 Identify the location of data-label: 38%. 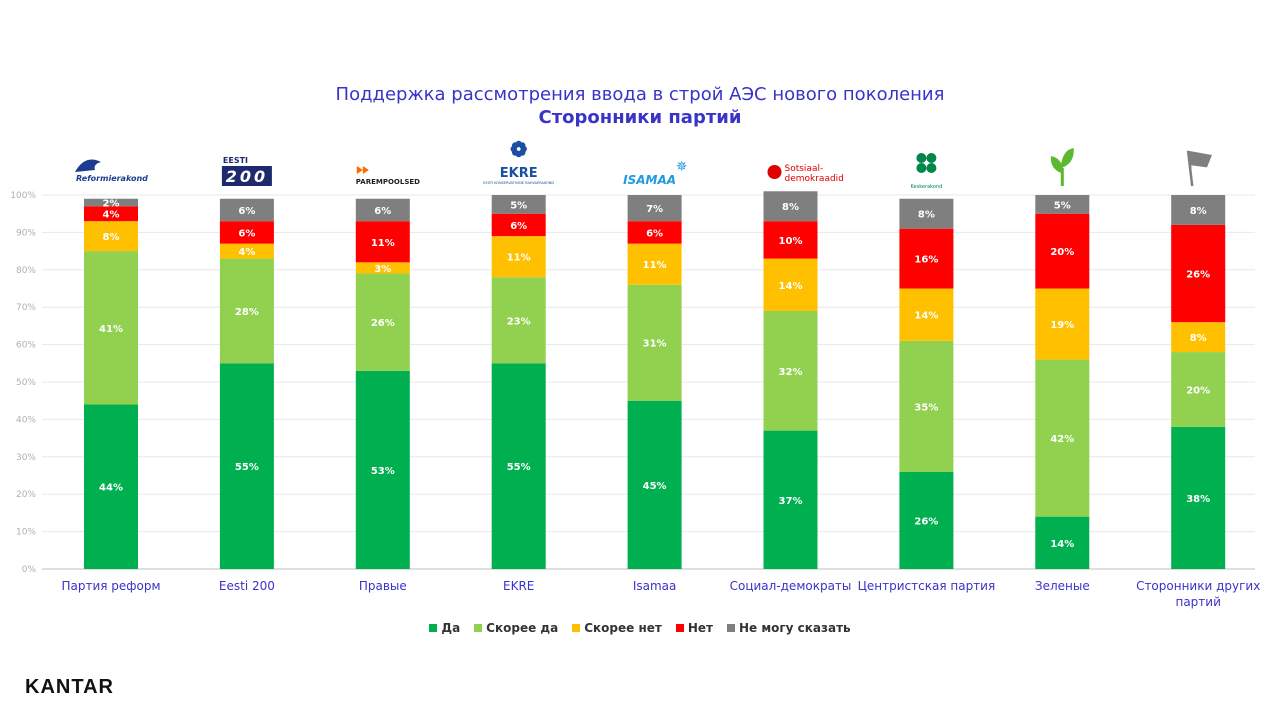
(1198, 499).